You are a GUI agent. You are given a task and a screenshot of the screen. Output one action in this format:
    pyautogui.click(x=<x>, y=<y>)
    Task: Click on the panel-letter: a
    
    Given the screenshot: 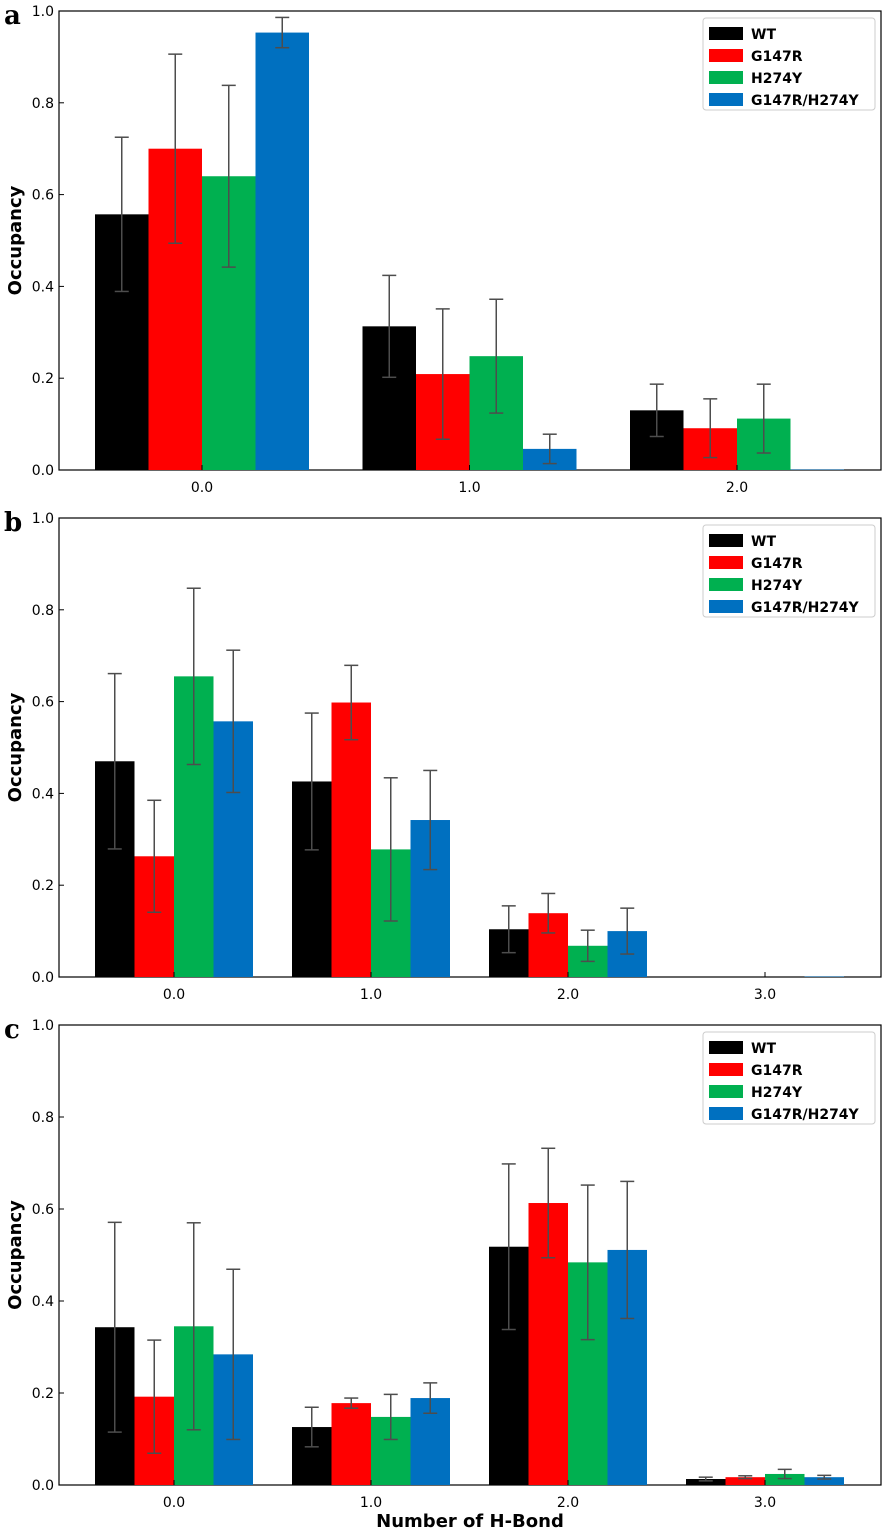 What is the action you would take?
    pyautogui.click(x=12, y=16)
    